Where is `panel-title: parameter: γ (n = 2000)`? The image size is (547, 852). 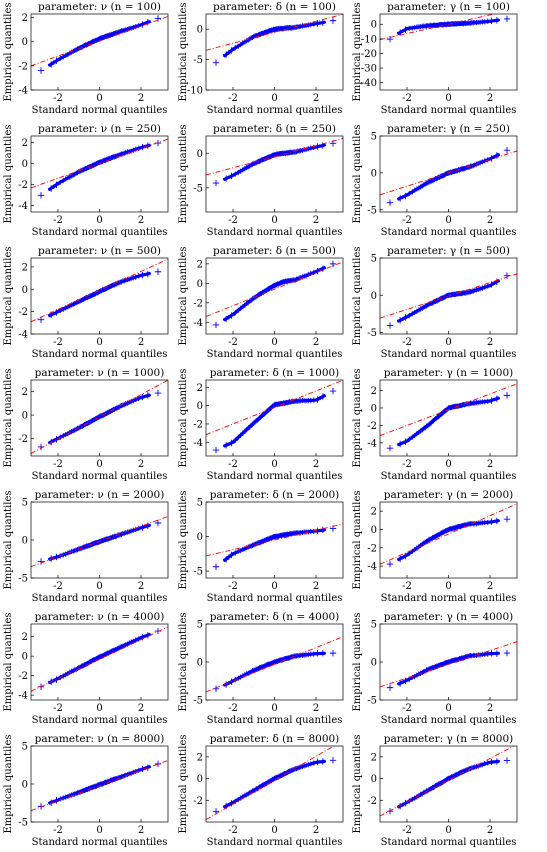
panel-title: parameter: γ (n = 2000) is located at coordinates (449, 495).